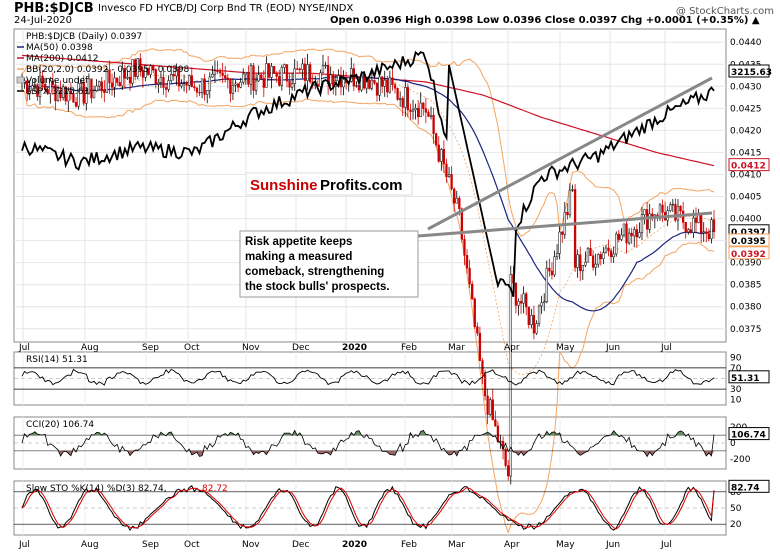  I want to click on cci-label: CCI(20) 106.74, so click(60, 425).